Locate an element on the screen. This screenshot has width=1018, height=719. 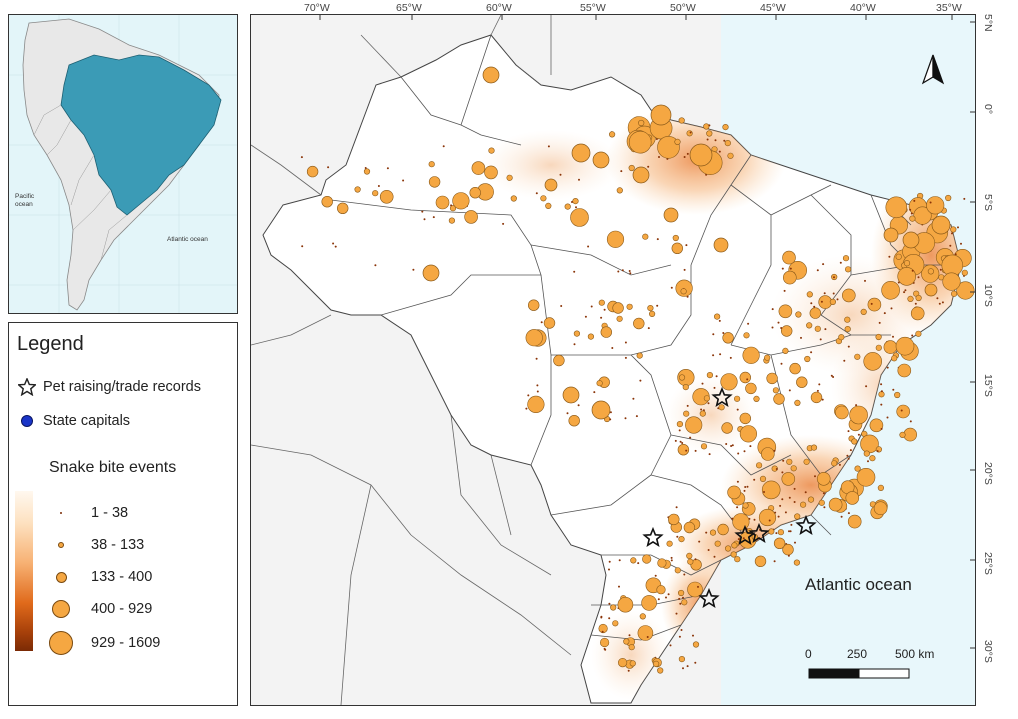
legend-row-pet: Pet raising/trade records is located at coordinates (109, 387).